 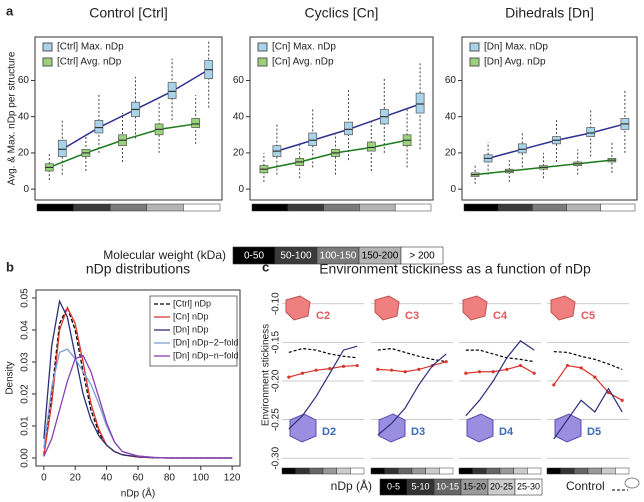 What do you see at coordinates (304, 47) in the screenshot?
I see `legend-label: [Cn] Max. nDp` at bounding box center [304, 47].